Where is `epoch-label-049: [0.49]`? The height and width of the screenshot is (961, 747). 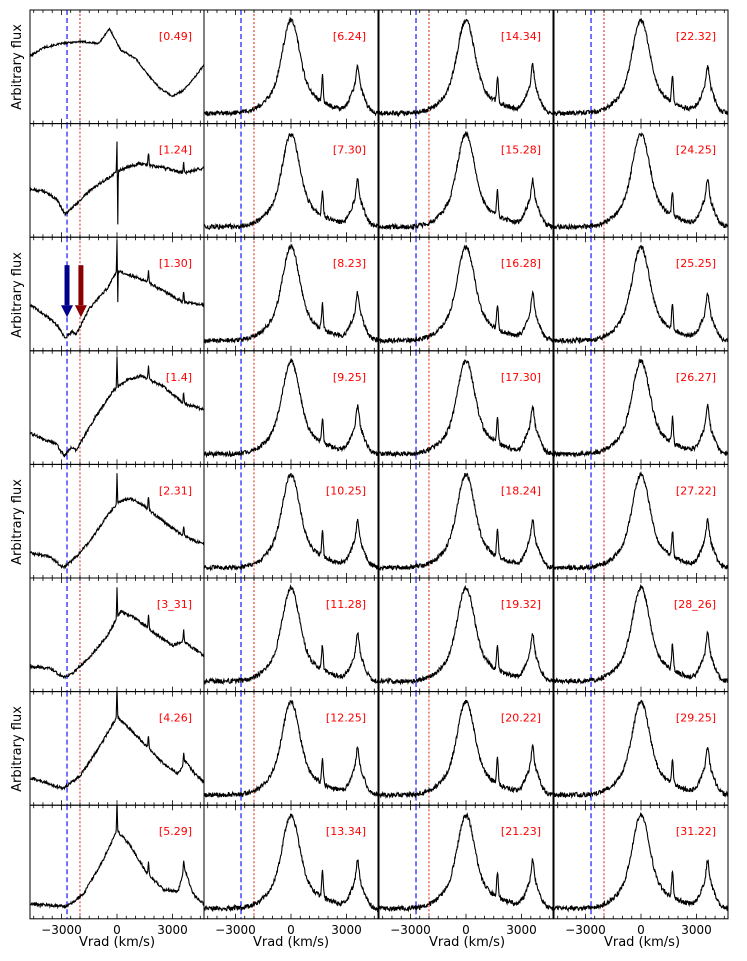 epoch-label-049: [0.49] is located at coordinates (175, 36).